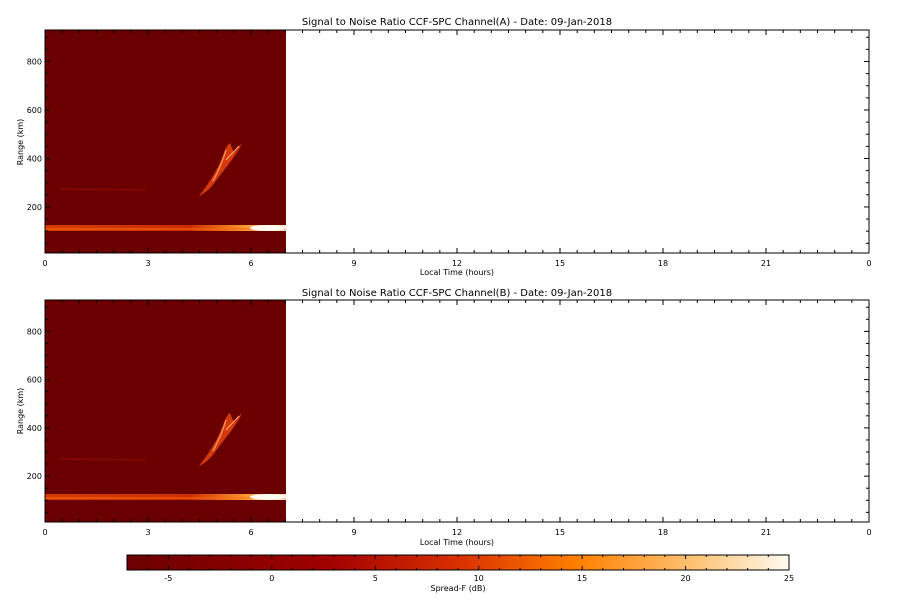  I want to click on panel-b-x-tick-label: 15, so click(560, 532).